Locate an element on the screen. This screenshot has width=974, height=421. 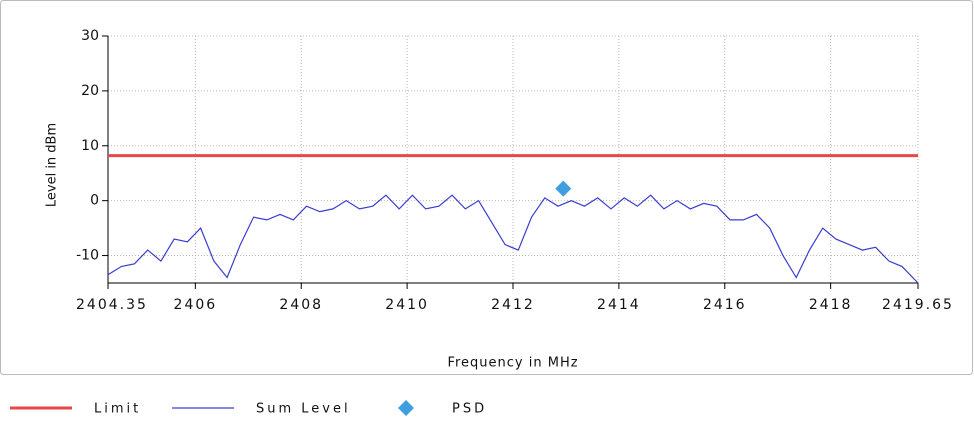
legend-label: Sum Level is located at coordinates (303, 409).